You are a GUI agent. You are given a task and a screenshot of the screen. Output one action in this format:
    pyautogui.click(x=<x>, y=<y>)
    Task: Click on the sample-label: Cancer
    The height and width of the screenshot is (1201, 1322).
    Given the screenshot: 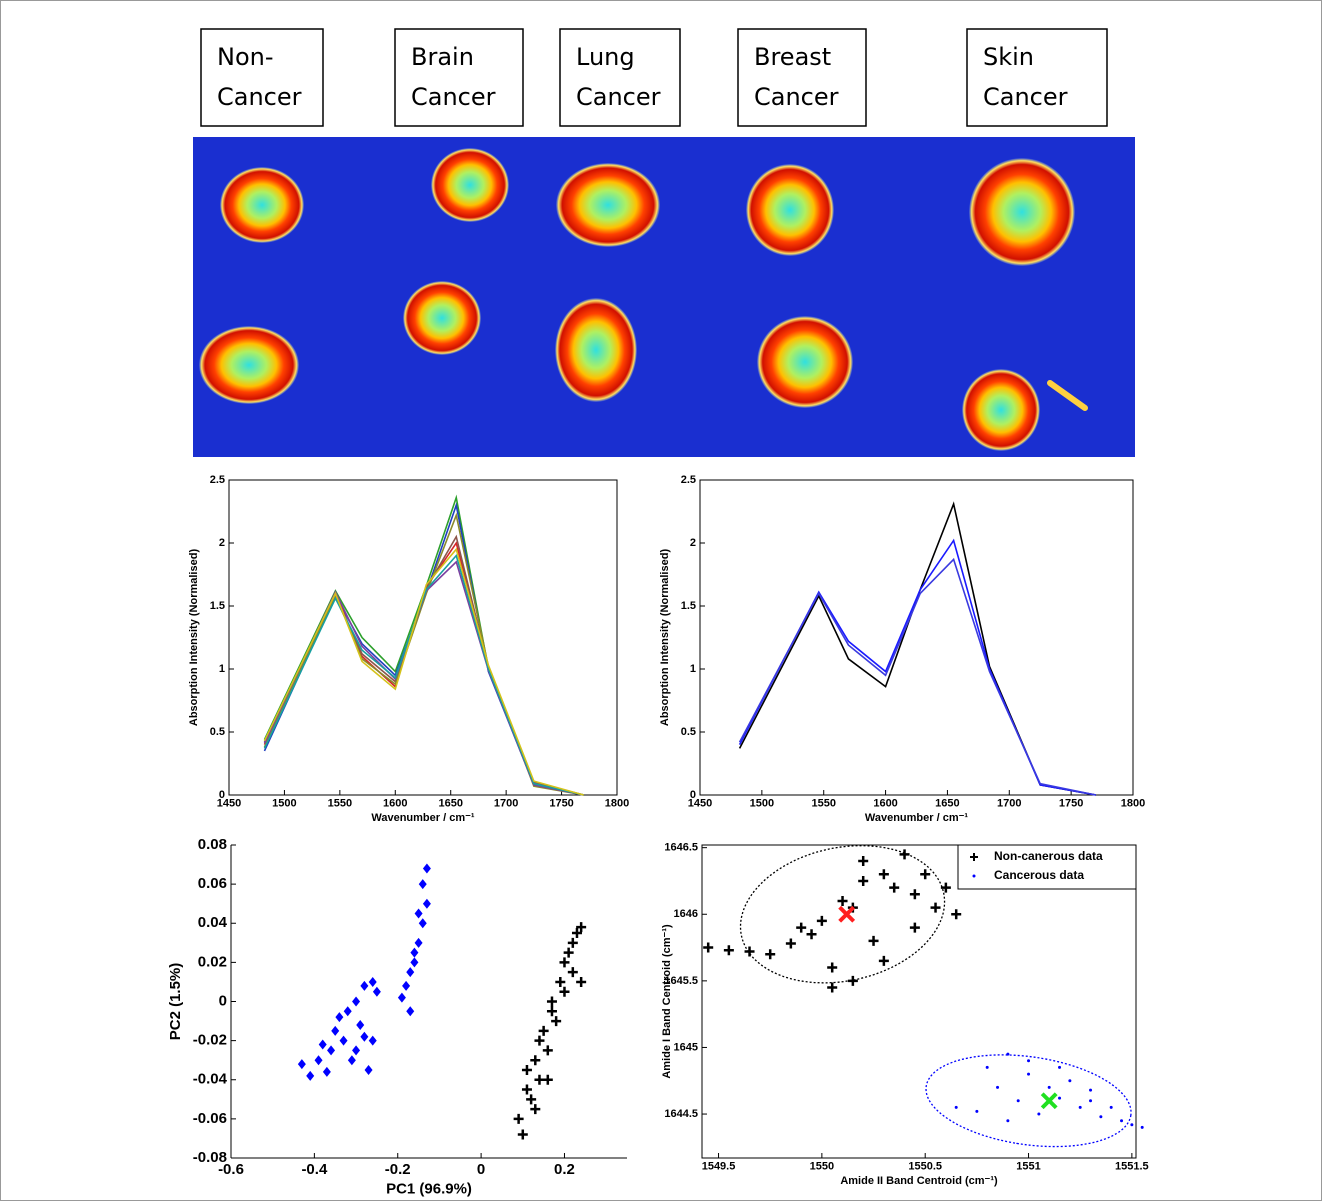 What is the action you would take?
    pyautogui.click(x=1025, y=97)
    